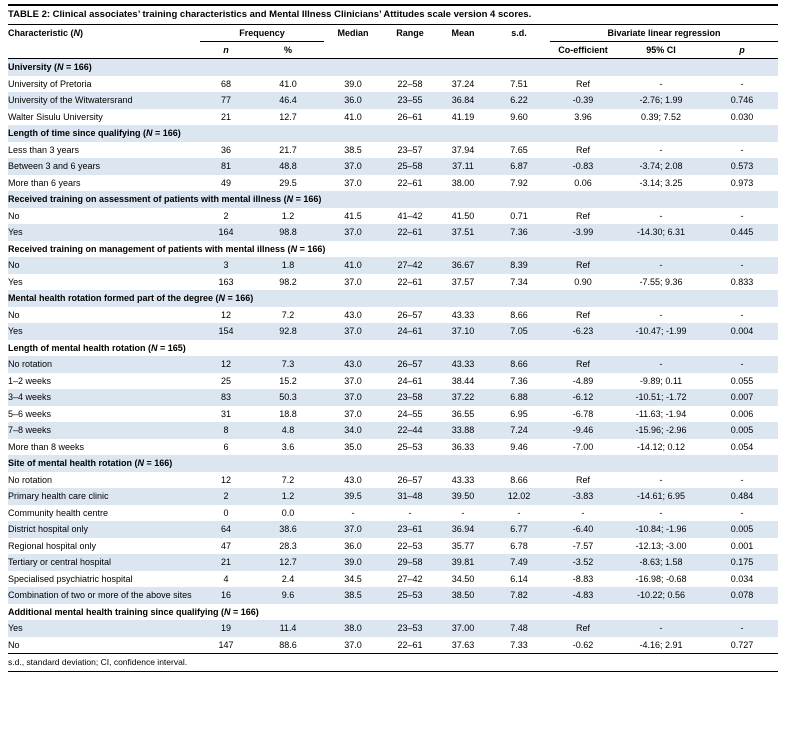  Describe the element at coordinates (742, 232) in the screenshot. I see `value-cell: 0.445` at that location.